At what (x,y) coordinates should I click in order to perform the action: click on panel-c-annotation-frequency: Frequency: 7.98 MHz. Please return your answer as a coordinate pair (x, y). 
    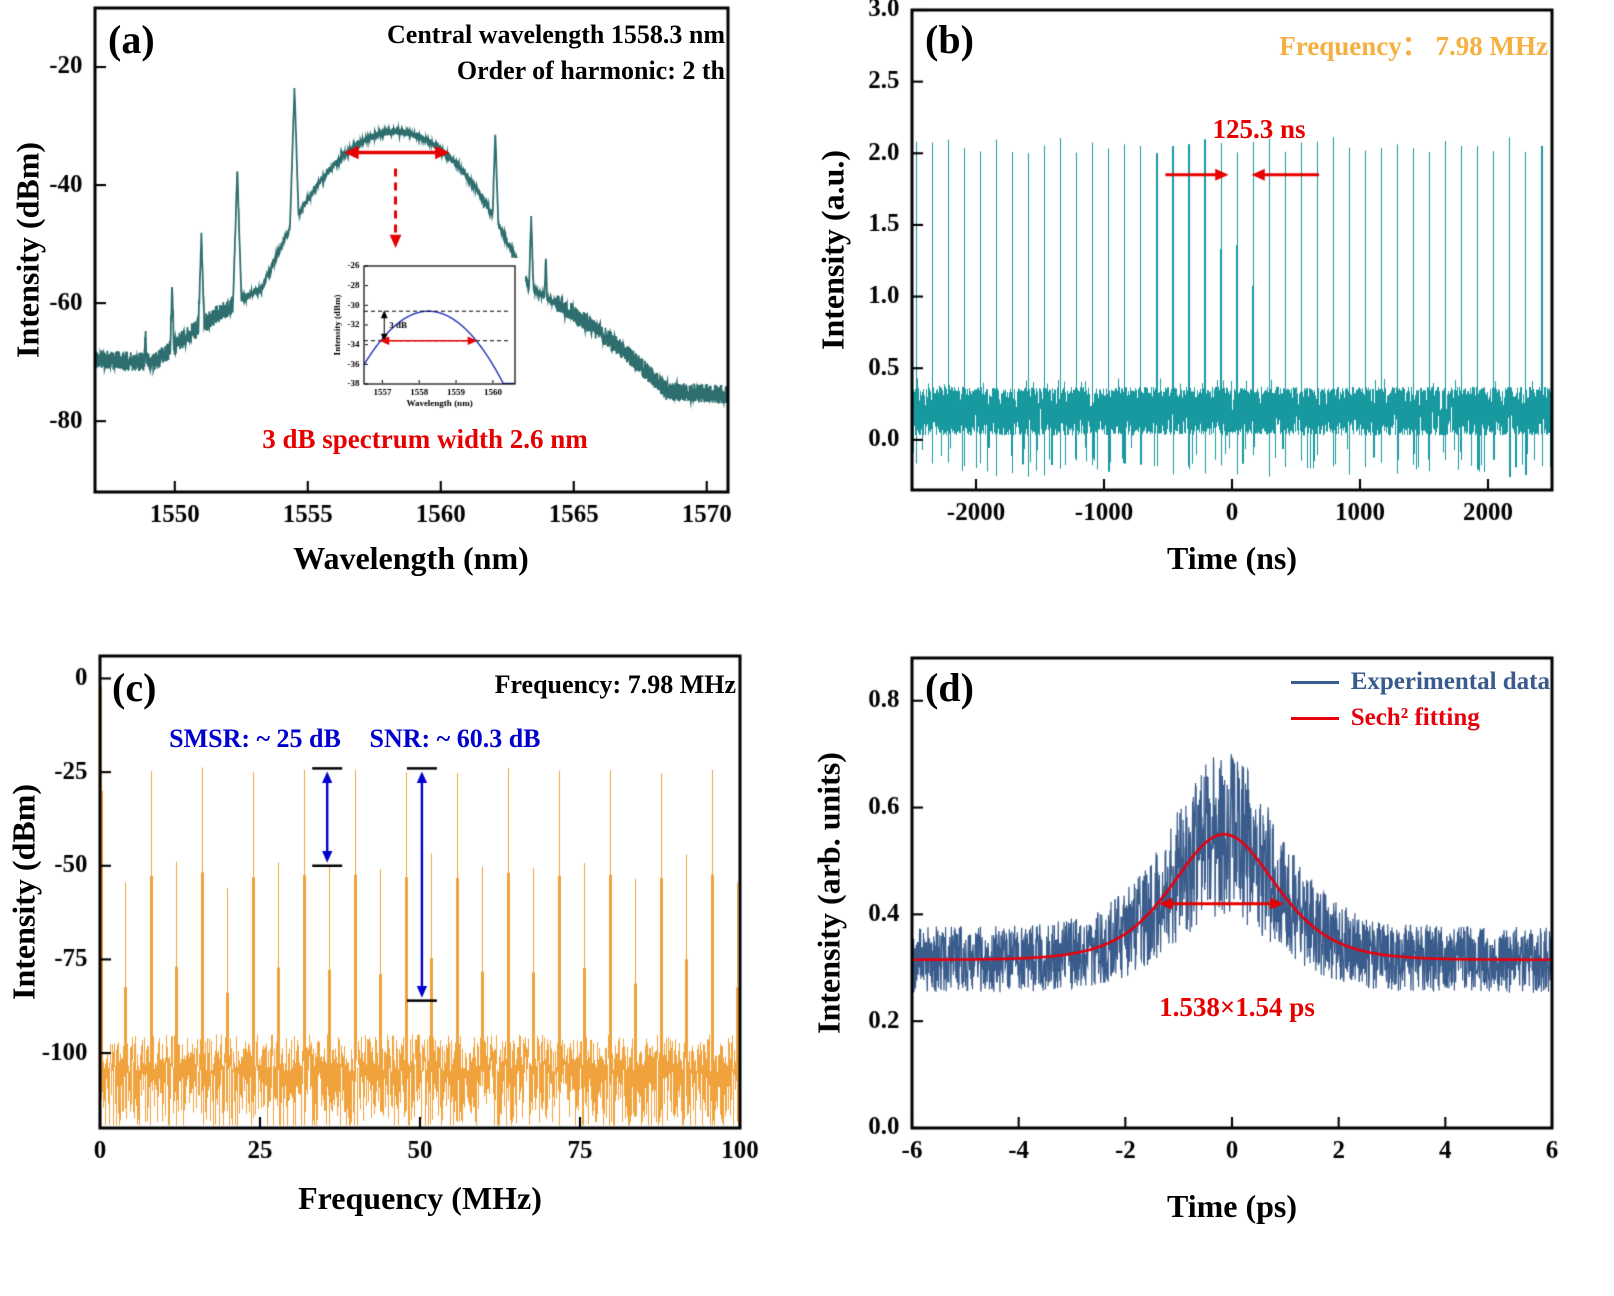
    Looking at the image, I should click on (615, 684).